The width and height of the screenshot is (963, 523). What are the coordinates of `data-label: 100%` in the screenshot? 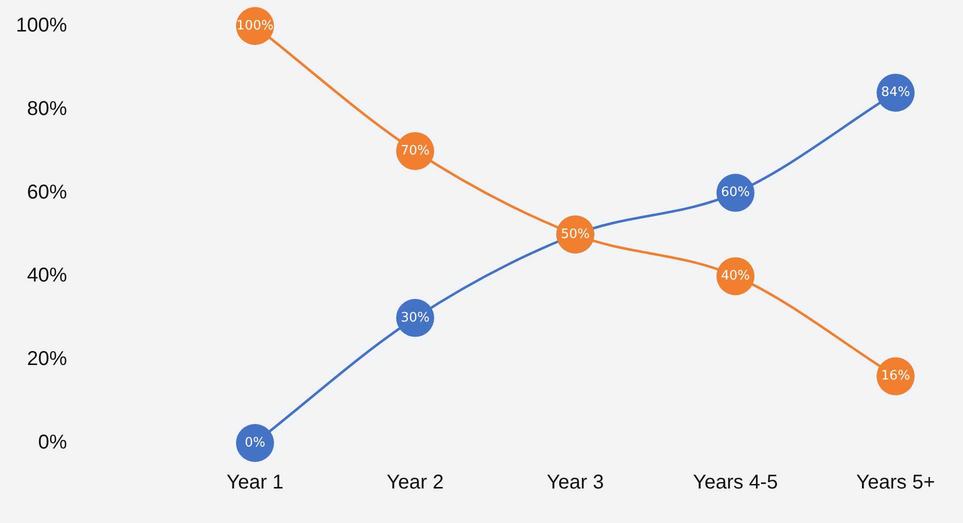 It's located at (255, 26).